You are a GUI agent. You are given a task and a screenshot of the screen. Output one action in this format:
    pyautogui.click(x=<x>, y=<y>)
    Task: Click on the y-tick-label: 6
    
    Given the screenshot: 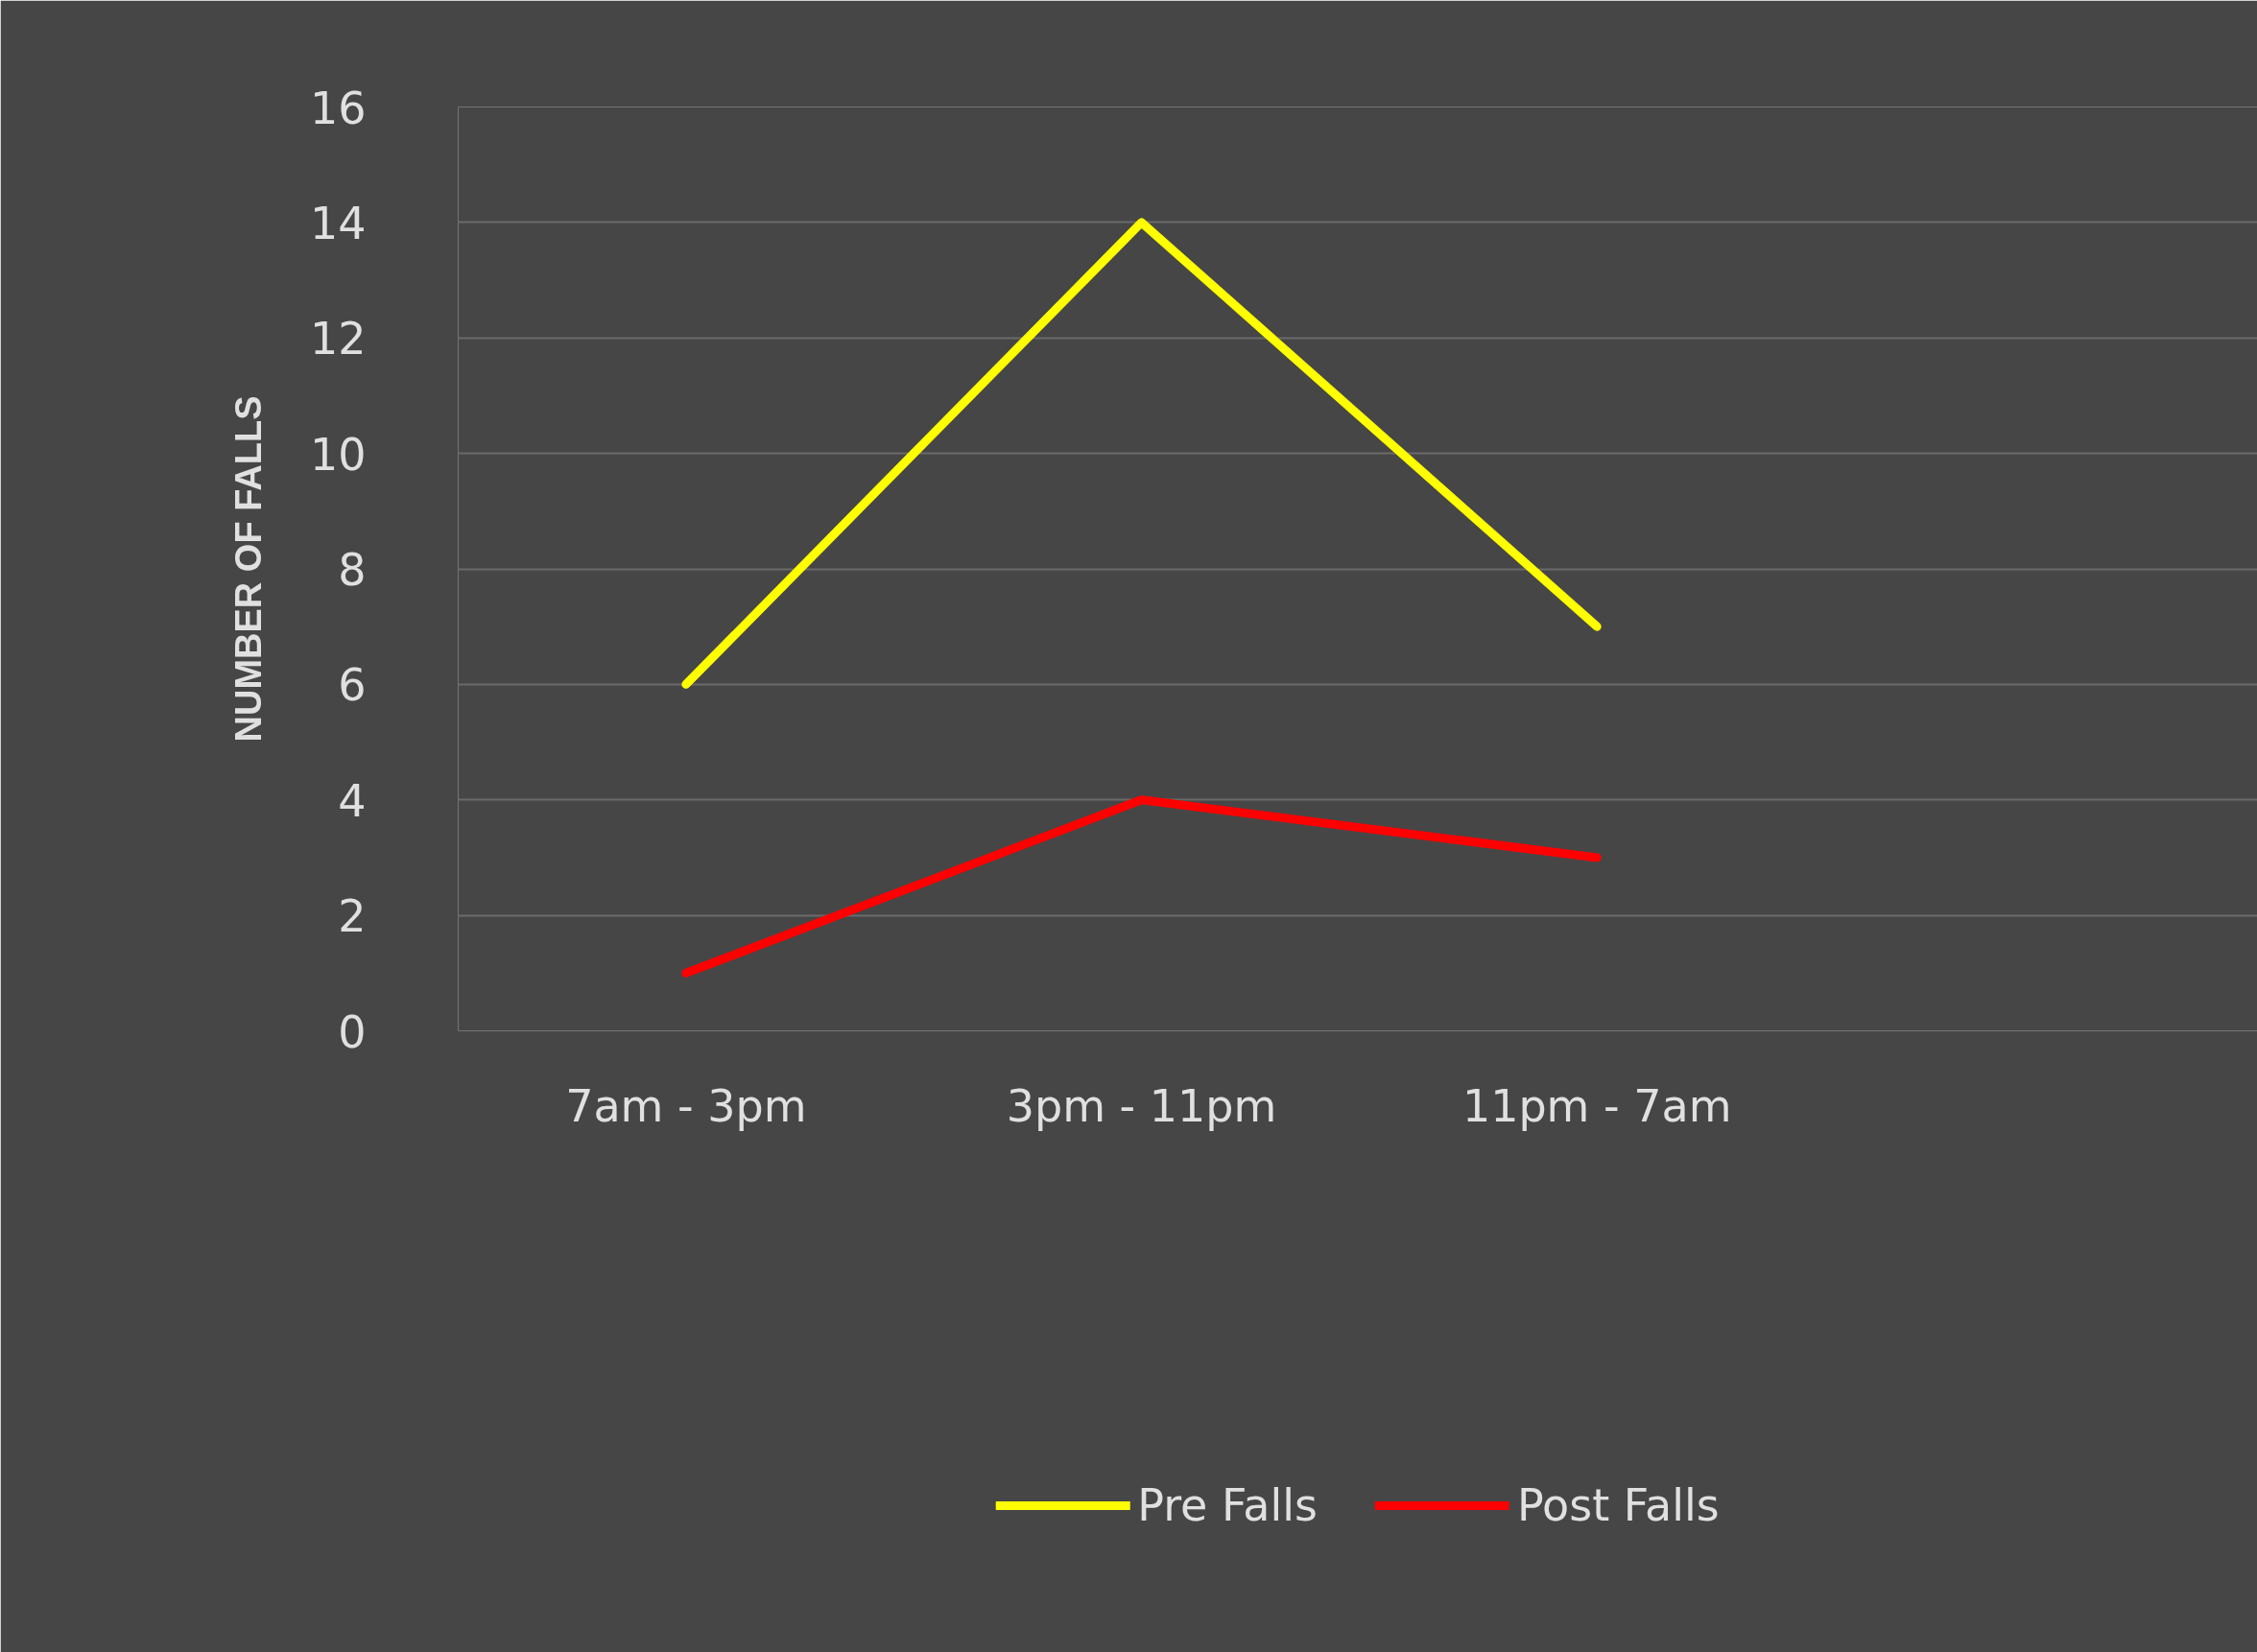 What is the action you would take?
    pyautogui.click(x=352, y=686)
    